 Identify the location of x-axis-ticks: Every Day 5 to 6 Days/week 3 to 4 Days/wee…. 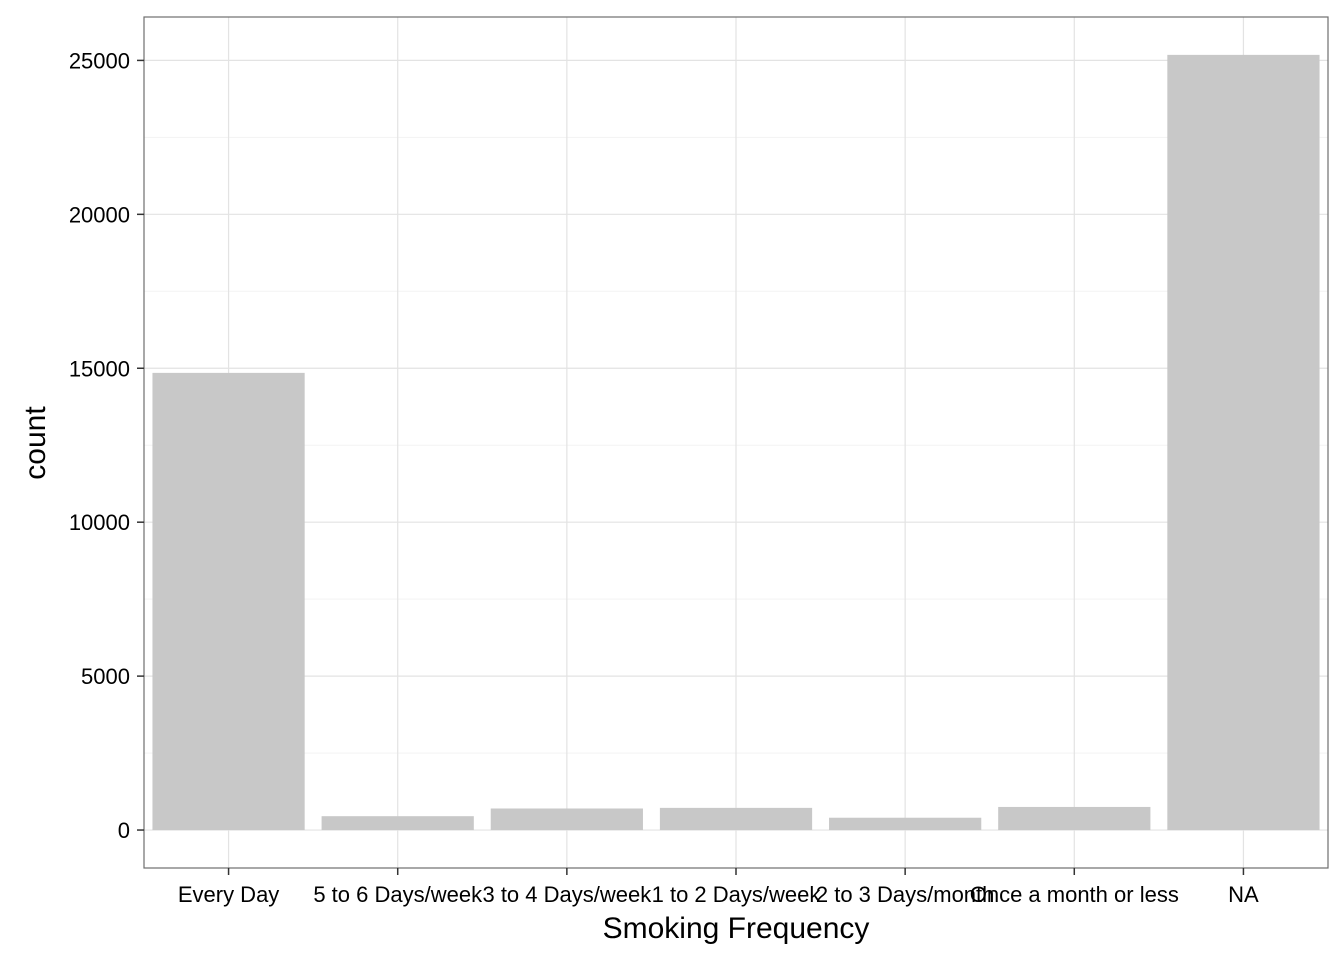
(718, 887).